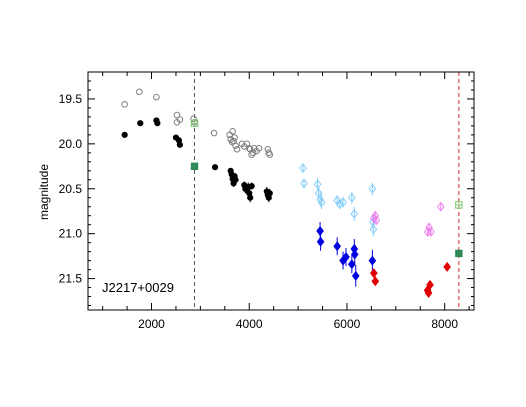 This screenshot has width=526, height=407. What do you see at coordinates (151, 324) in the screenshot?
I see `x-tick-label: 2000` at bounding box center [151, 324].